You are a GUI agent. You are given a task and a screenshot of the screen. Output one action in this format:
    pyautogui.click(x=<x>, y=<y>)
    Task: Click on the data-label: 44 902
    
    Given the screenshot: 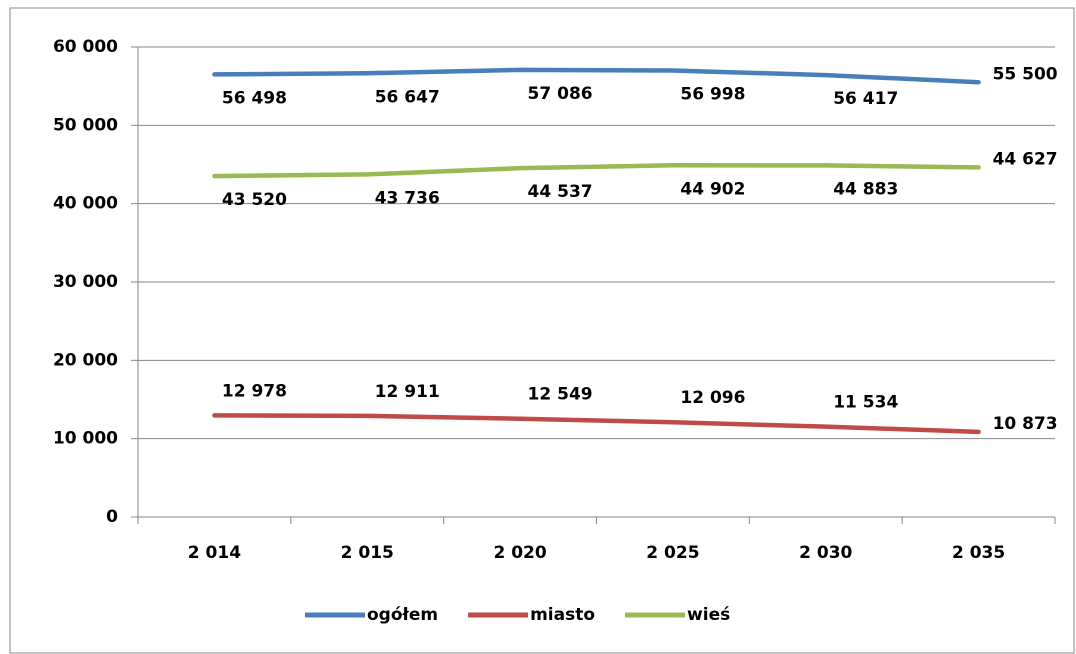 What is the action you would take?
    pyautogui.click(x=712, y=189)
    